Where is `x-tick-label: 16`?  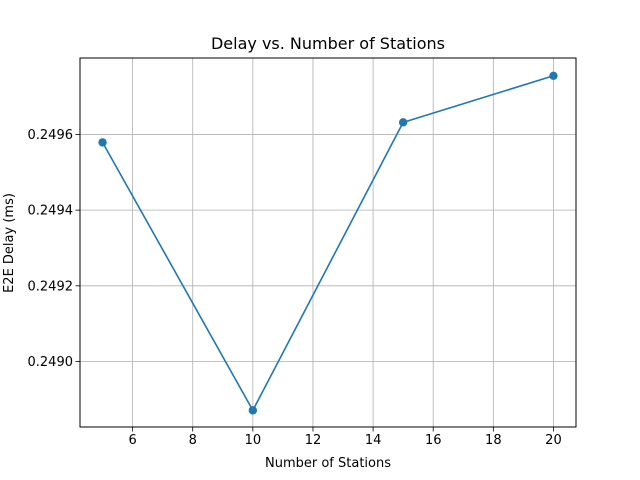
x-tick-label: 16 is located at coordinates (433, 440).